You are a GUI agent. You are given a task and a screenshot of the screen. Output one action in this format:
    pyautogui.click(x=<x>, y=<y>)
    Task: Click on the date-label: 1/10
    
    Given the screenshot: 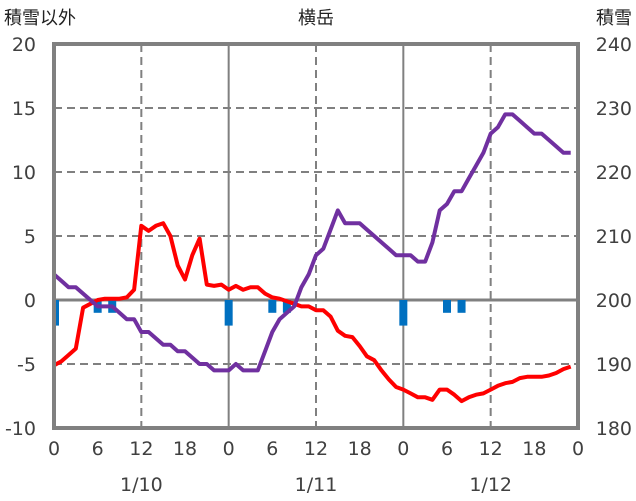 What is the action you would take?
    pyautogui.click(x=141, y=485)
    